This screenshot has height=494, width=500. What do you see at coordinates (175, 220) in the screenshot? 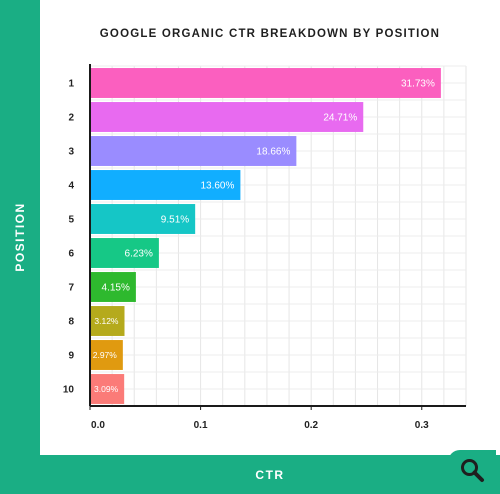
I see `bar-value-label: 9.51%` at bounding box center [175, 220].